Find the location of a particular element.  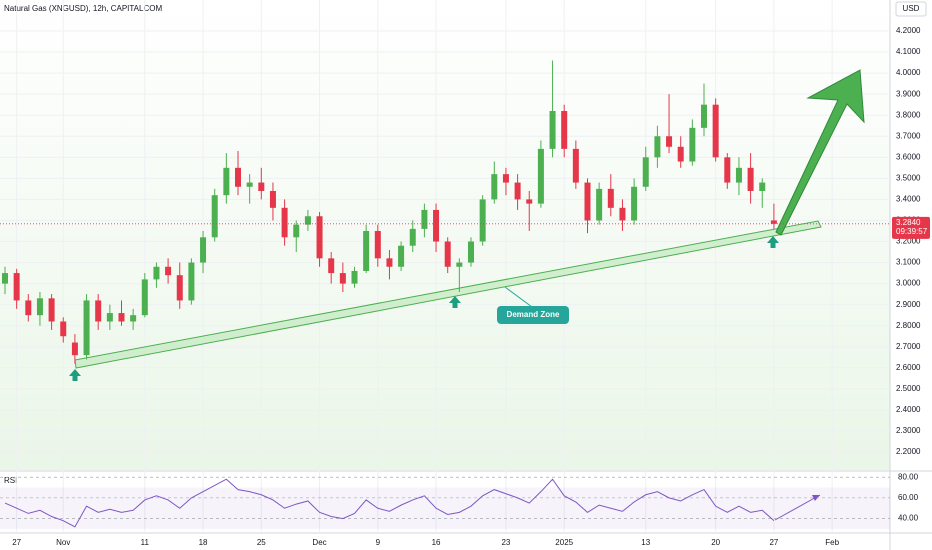

x-tick-label: 20 is located at coordinates (715, 542).